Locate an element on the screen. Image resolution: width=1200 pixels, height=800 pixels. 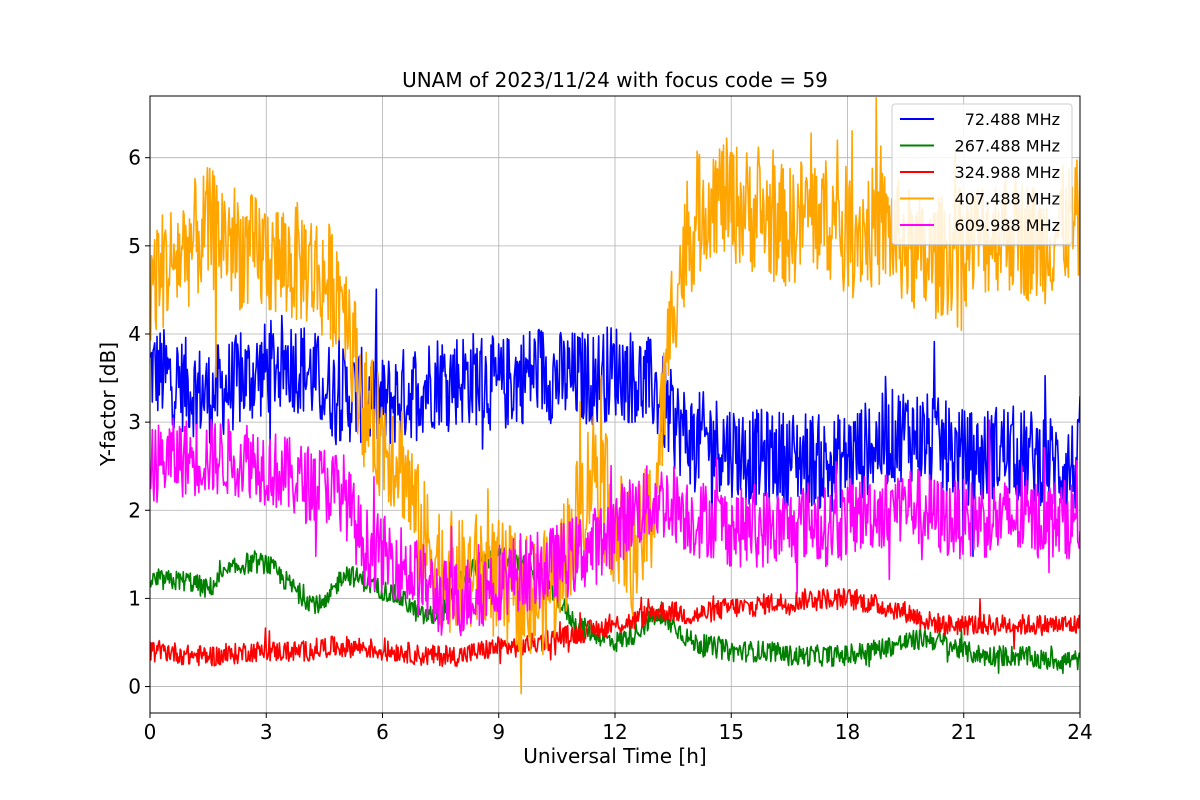
y-tick-label: 1 is located at coordinates (134, 598).